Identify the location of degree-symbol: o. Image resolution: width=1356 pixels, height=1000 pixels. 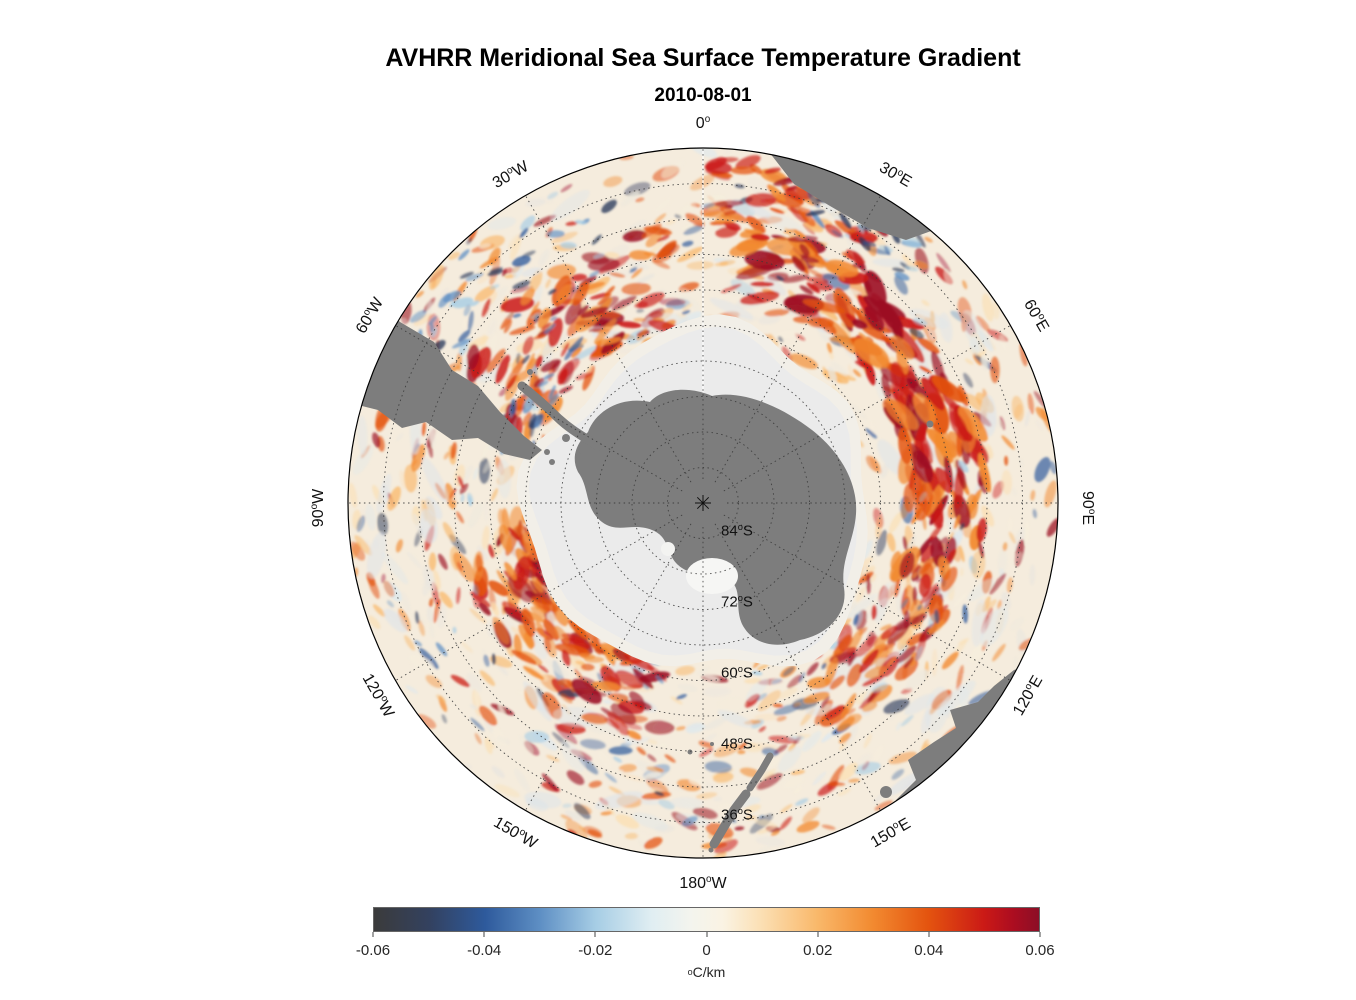
(690, 972).